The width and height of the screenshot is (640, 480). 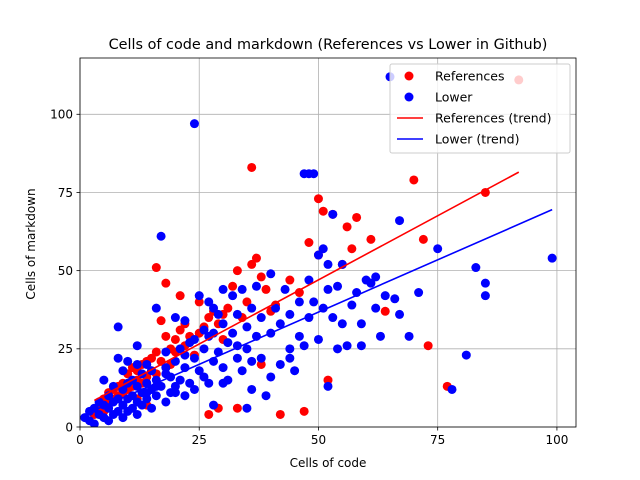 I want to click on x-tick-label: 75, so click(x=437, y=440).